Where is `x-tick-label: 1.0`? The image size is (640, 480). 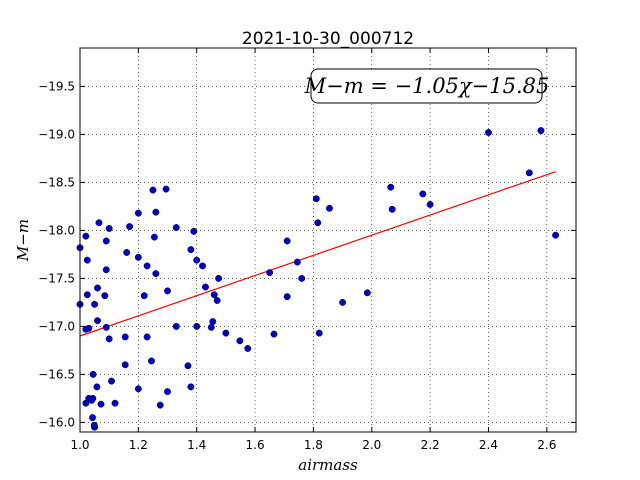 x-tick-label: 1.0 is located at coordinates (79, 445).